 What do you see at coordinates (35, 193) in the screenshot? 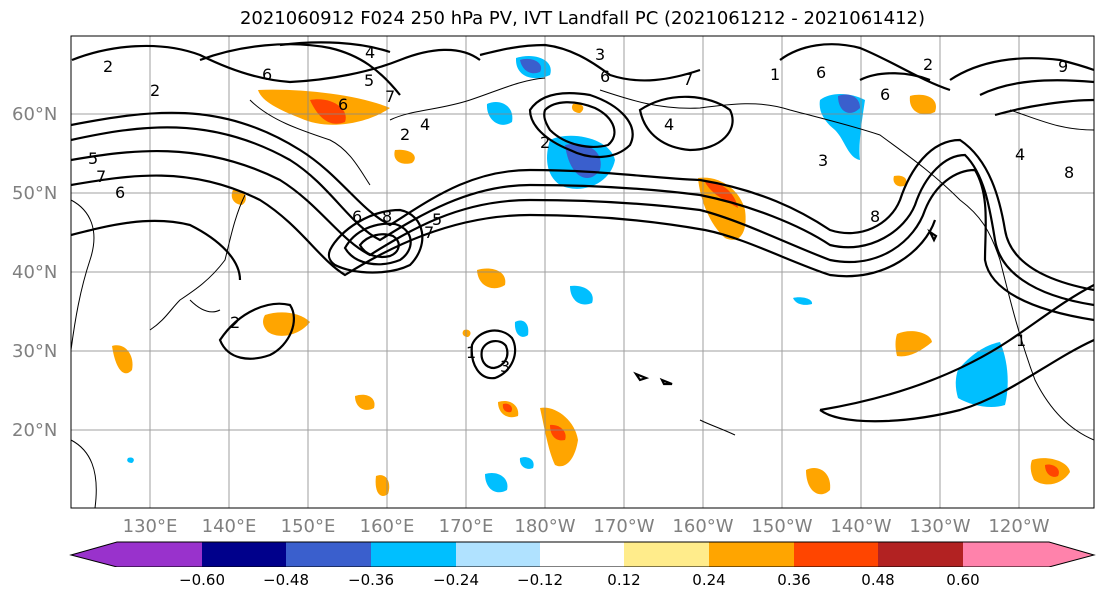
I see `lat-label: 50°N` at bounding box center [35, 193].